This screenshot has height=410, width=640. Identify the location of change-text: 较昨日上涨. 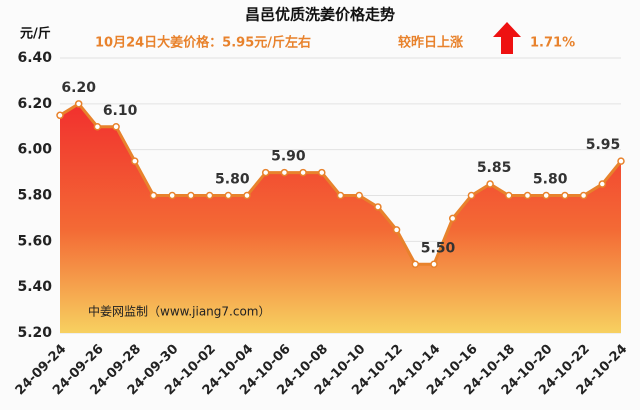
(430, 43).